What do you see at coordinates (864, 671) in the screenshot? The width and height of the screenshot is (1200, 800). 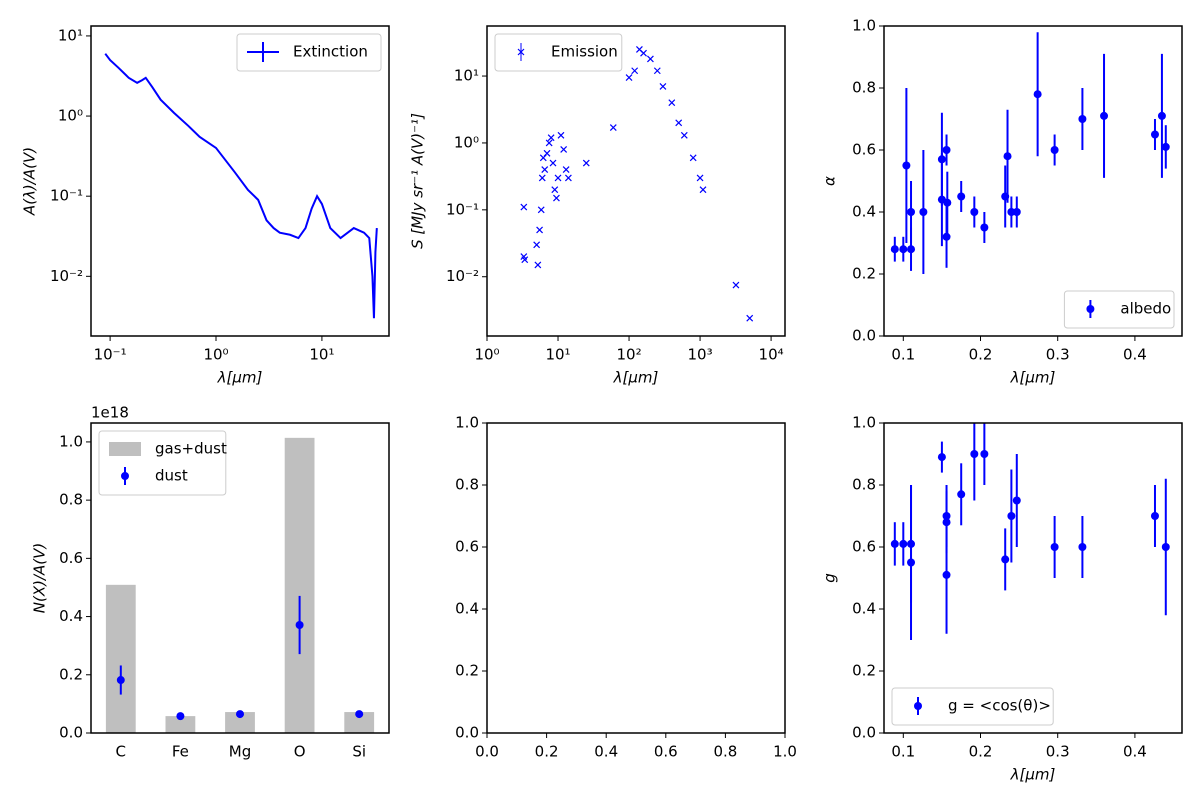 I see `y-tick-label: 0.2` at bounding box center [864, 671].